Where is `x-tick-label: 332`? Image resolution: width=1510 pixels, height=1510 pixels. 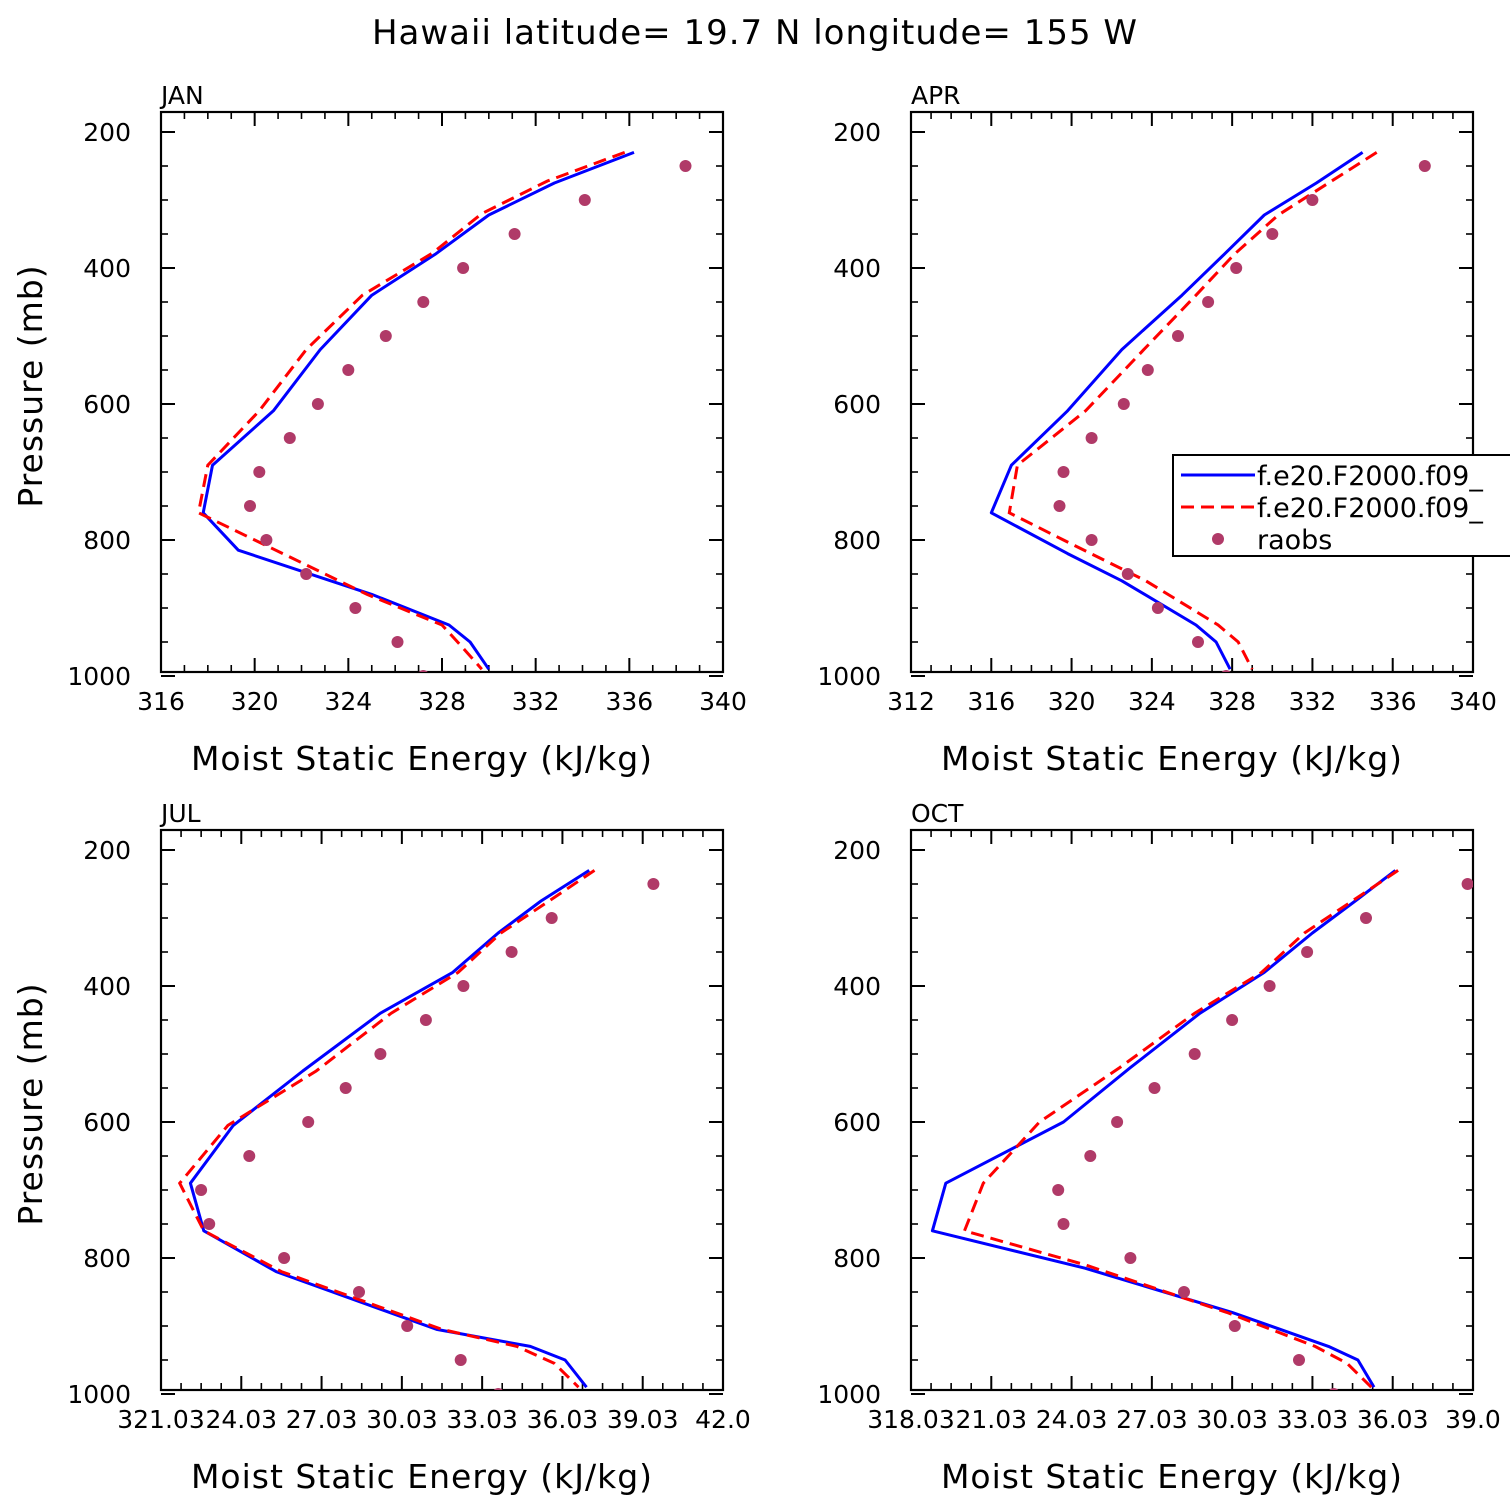 x-tick-label: 332 is located at coordinates (536, 701).